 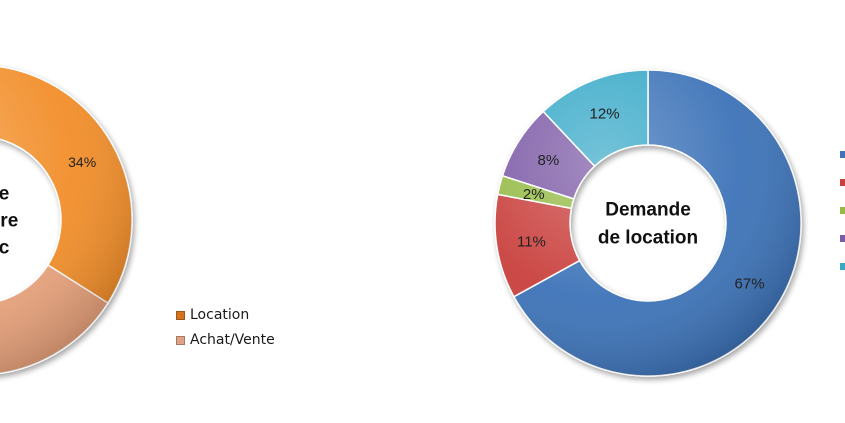 What do you see at coordinates (5, 248) in the screenshot?
I see `donut-title-line-0-2: c` at bounding box center [5, 248].